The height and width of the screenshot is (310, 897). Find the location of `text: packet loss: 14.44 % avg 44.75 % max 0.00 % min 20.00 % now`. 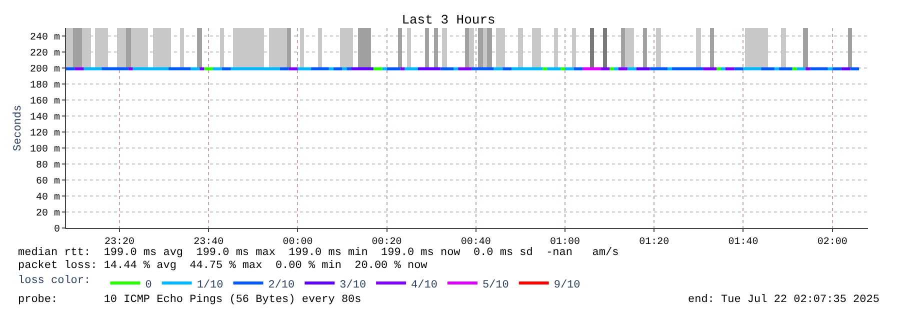

text: packet loss: 14.44 % avg 44.75 % max 0.00 % min 20.00 % now is located at coordinates (223, 266).